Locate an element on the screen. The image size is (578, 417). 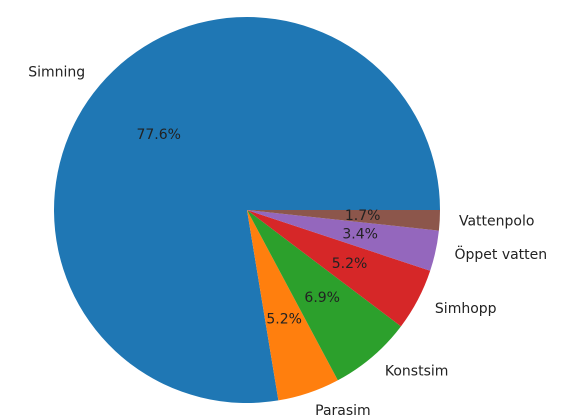
percent-label: 1.7% is located at coordinates (363, 216).